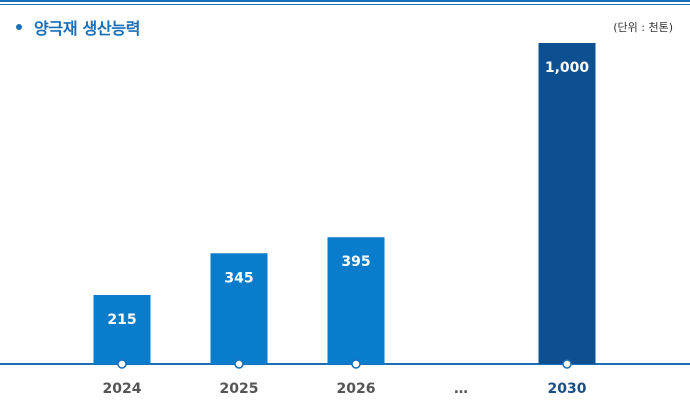 This screenshot has width=690, height=400. I want to click on data-label-2025: 345, so click(238, 278).